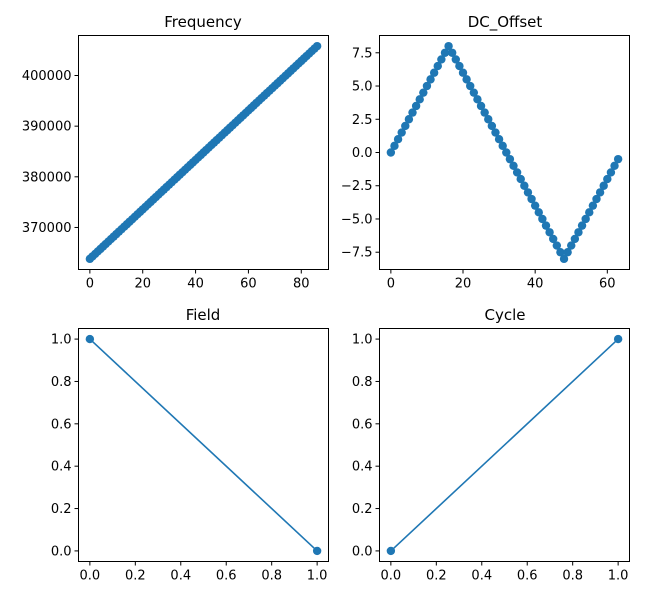  What do you see at coordinates (203, 22) in the screenshot?
I see `subplot-title: Frequency` at bounding box center [203, 22].